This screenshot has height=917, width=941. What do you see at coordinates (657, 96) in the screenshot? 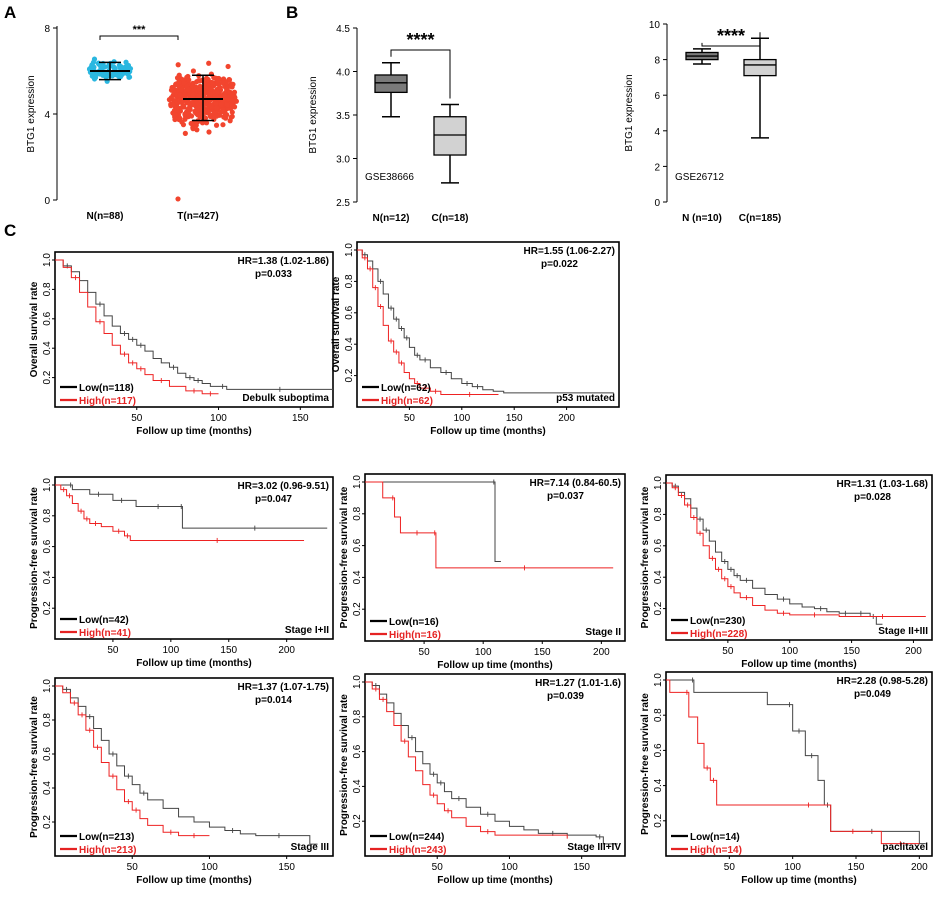
I see `y-tick-label: 6` at bounding box center [657, 96].